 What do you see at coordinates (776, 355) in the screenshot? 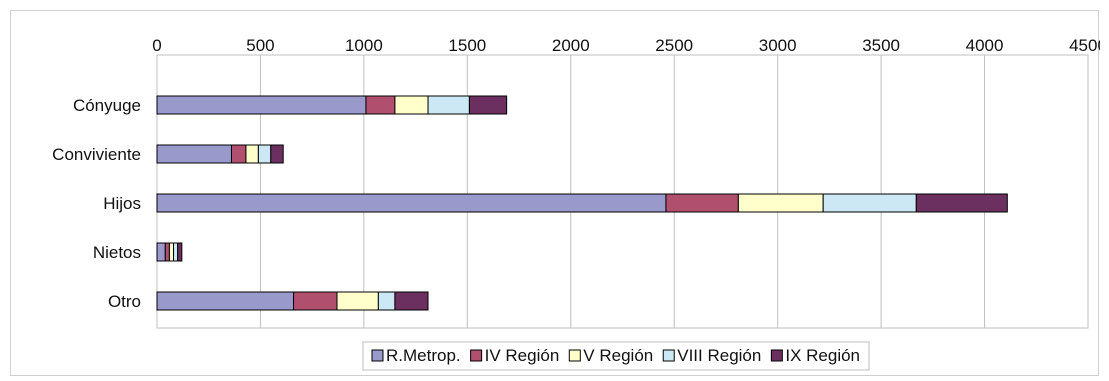
I see `legend-swatch-ix-region` at bounding box center [776, 355].